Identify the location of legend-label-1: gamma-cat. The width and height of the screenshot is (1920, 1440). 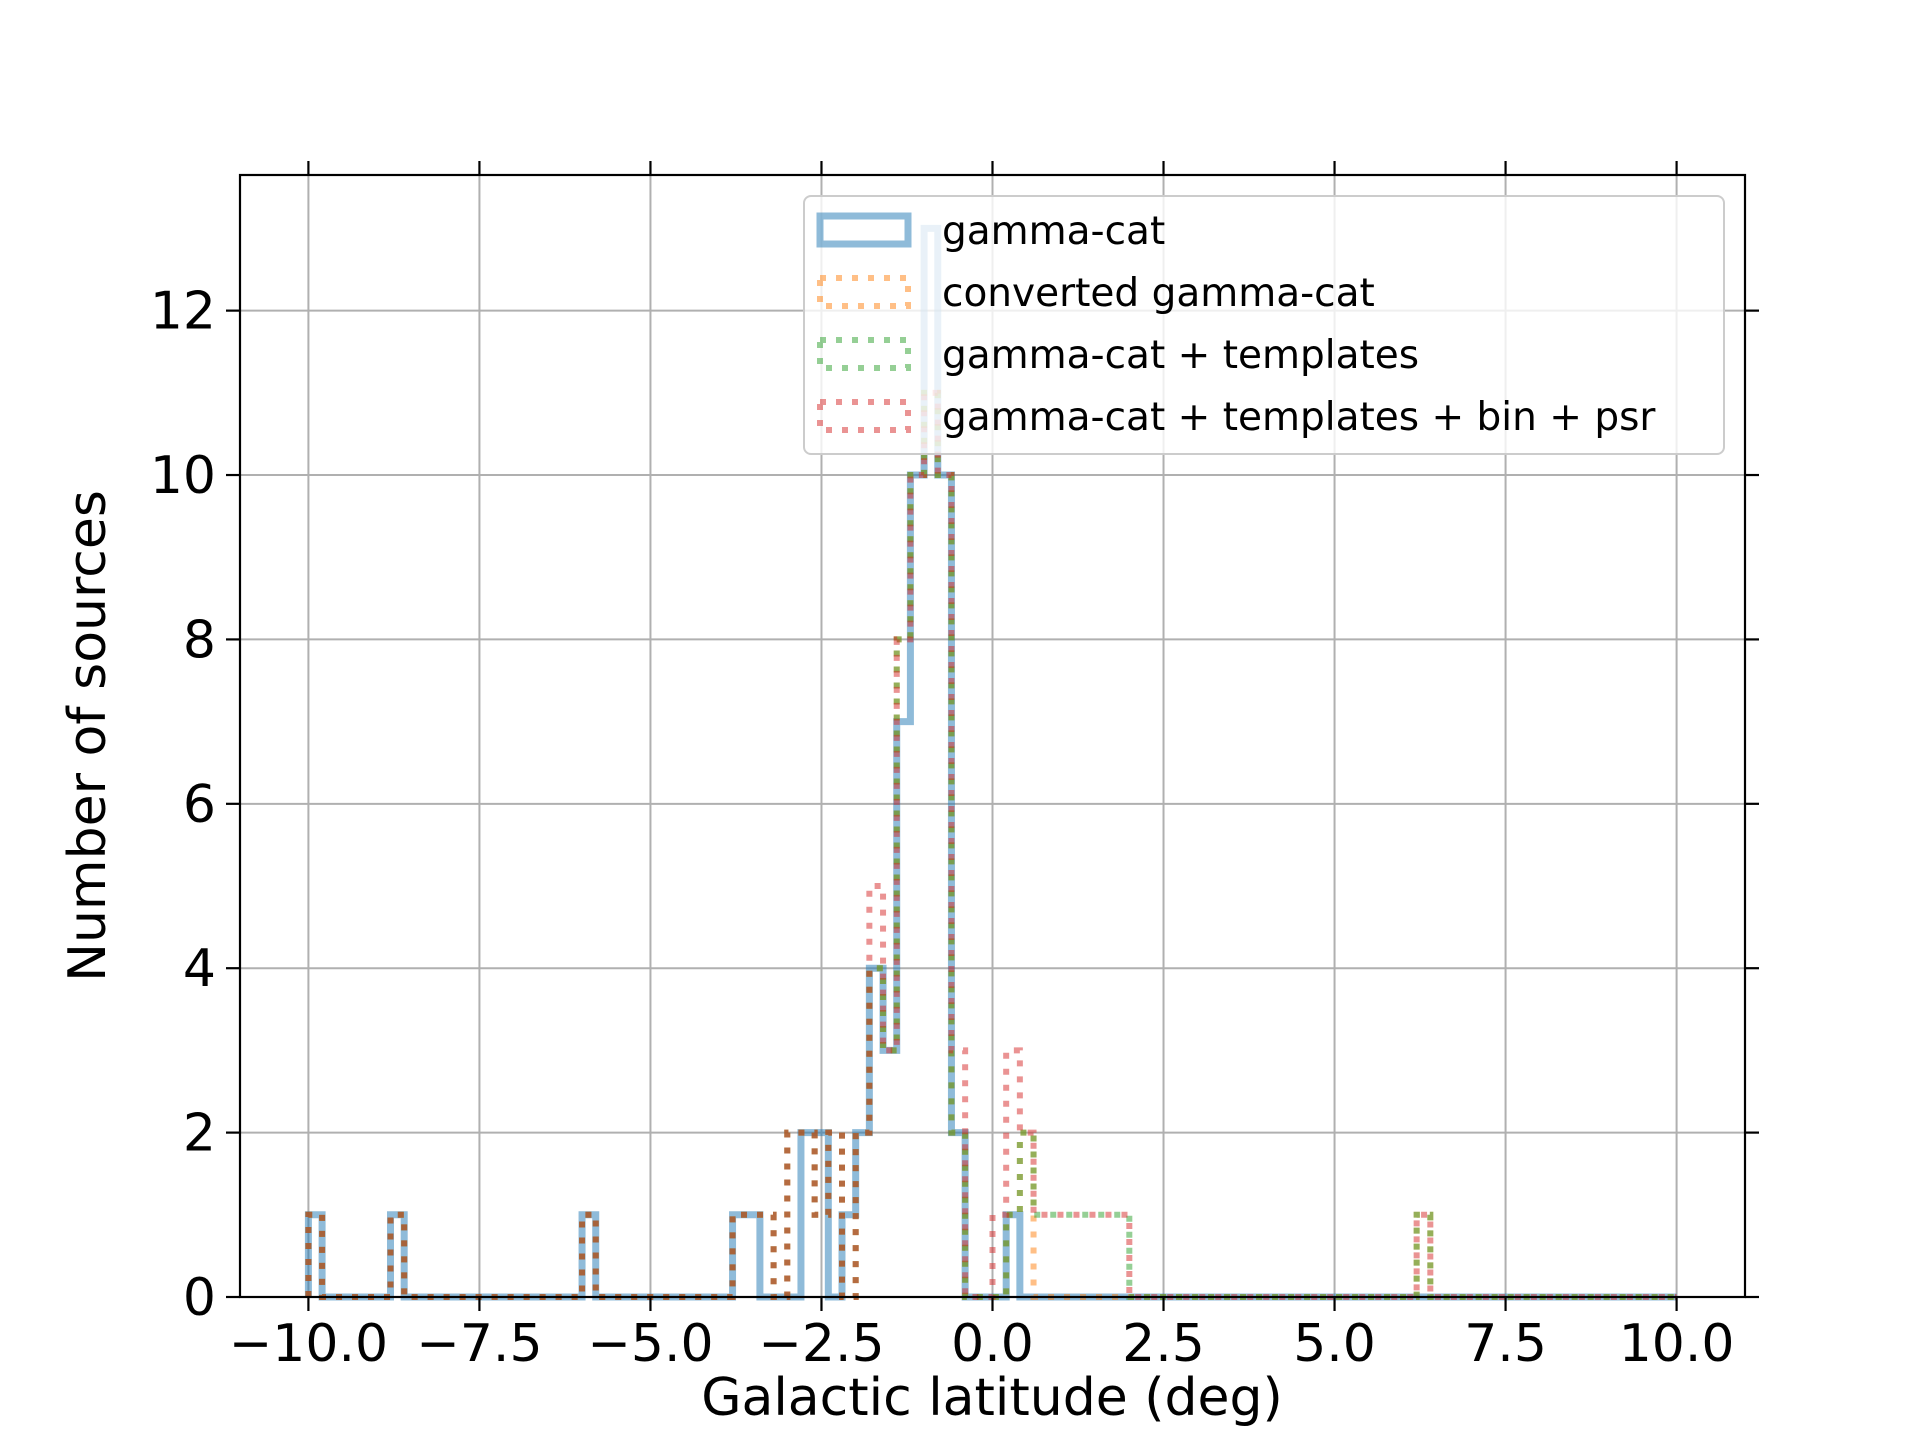
(1053, 231).